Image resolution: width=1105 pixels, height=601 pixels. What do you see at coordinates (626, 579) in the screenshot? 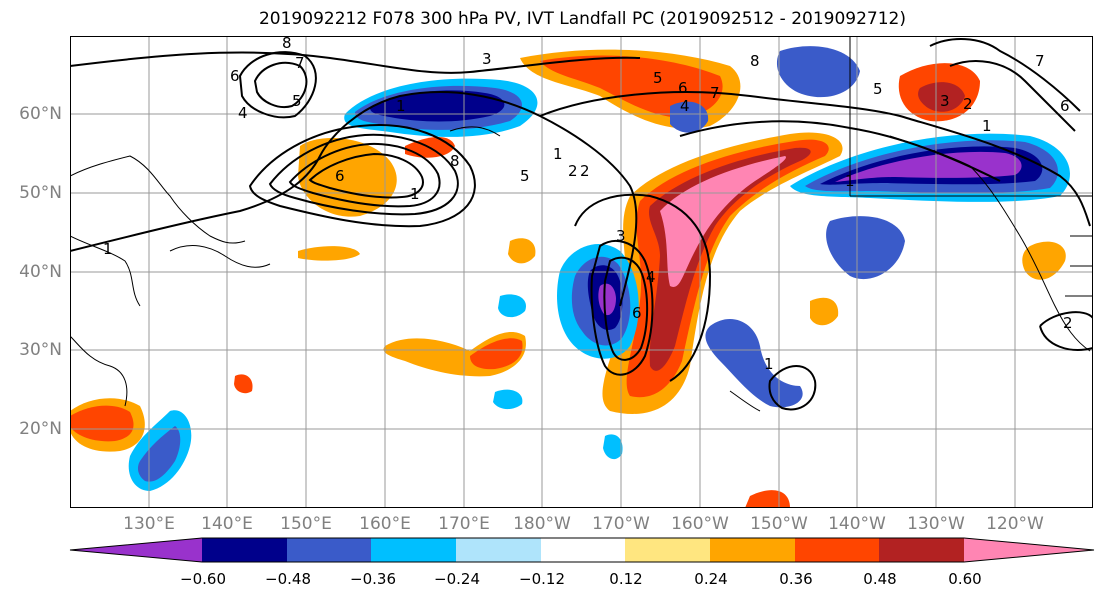
I see `colorbar-tick-label: 0.12` at bounding box center [626, 579].